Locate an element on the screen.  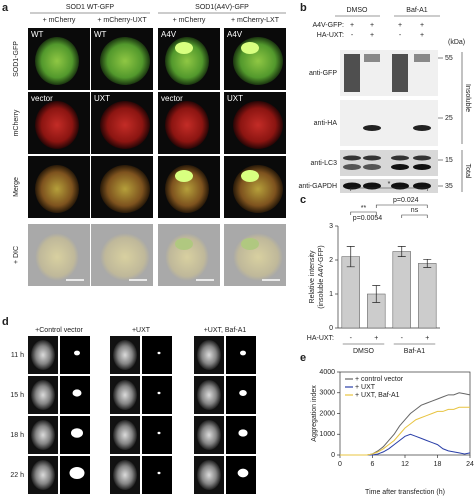
column-label: + mCherry-LXT is located at coordinates (255, 20).